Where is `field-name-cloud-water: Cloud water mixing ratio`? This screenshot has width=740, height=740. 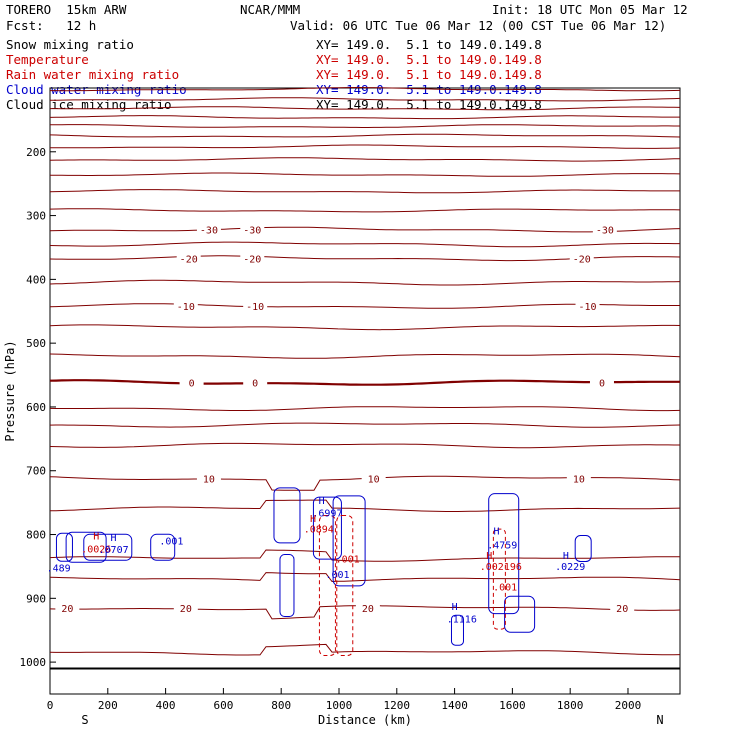 field-name-cloud-water: Cloud water mixing ratio is located at coordinates (96, 89).